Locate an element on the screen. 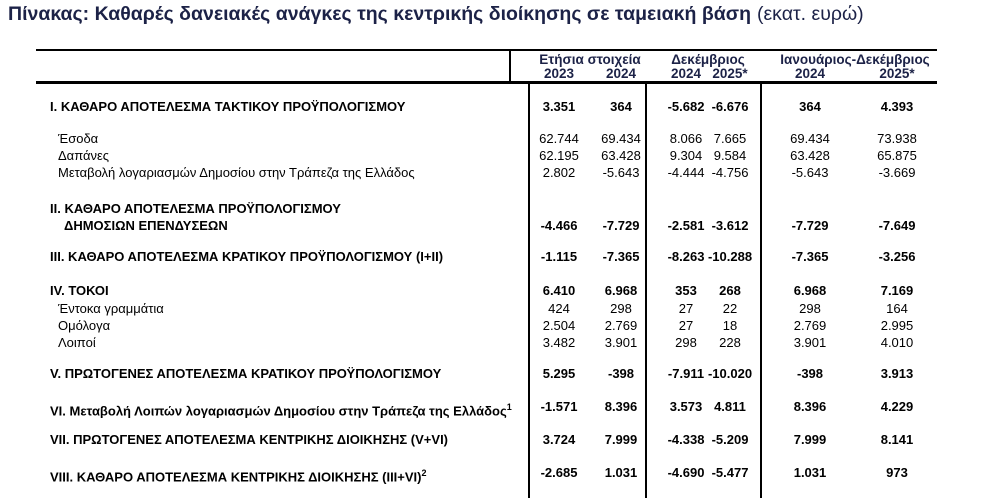 The width and height of the screenshot is (1000, 498). cell-value: 353 is located at coordinates (686, 290).